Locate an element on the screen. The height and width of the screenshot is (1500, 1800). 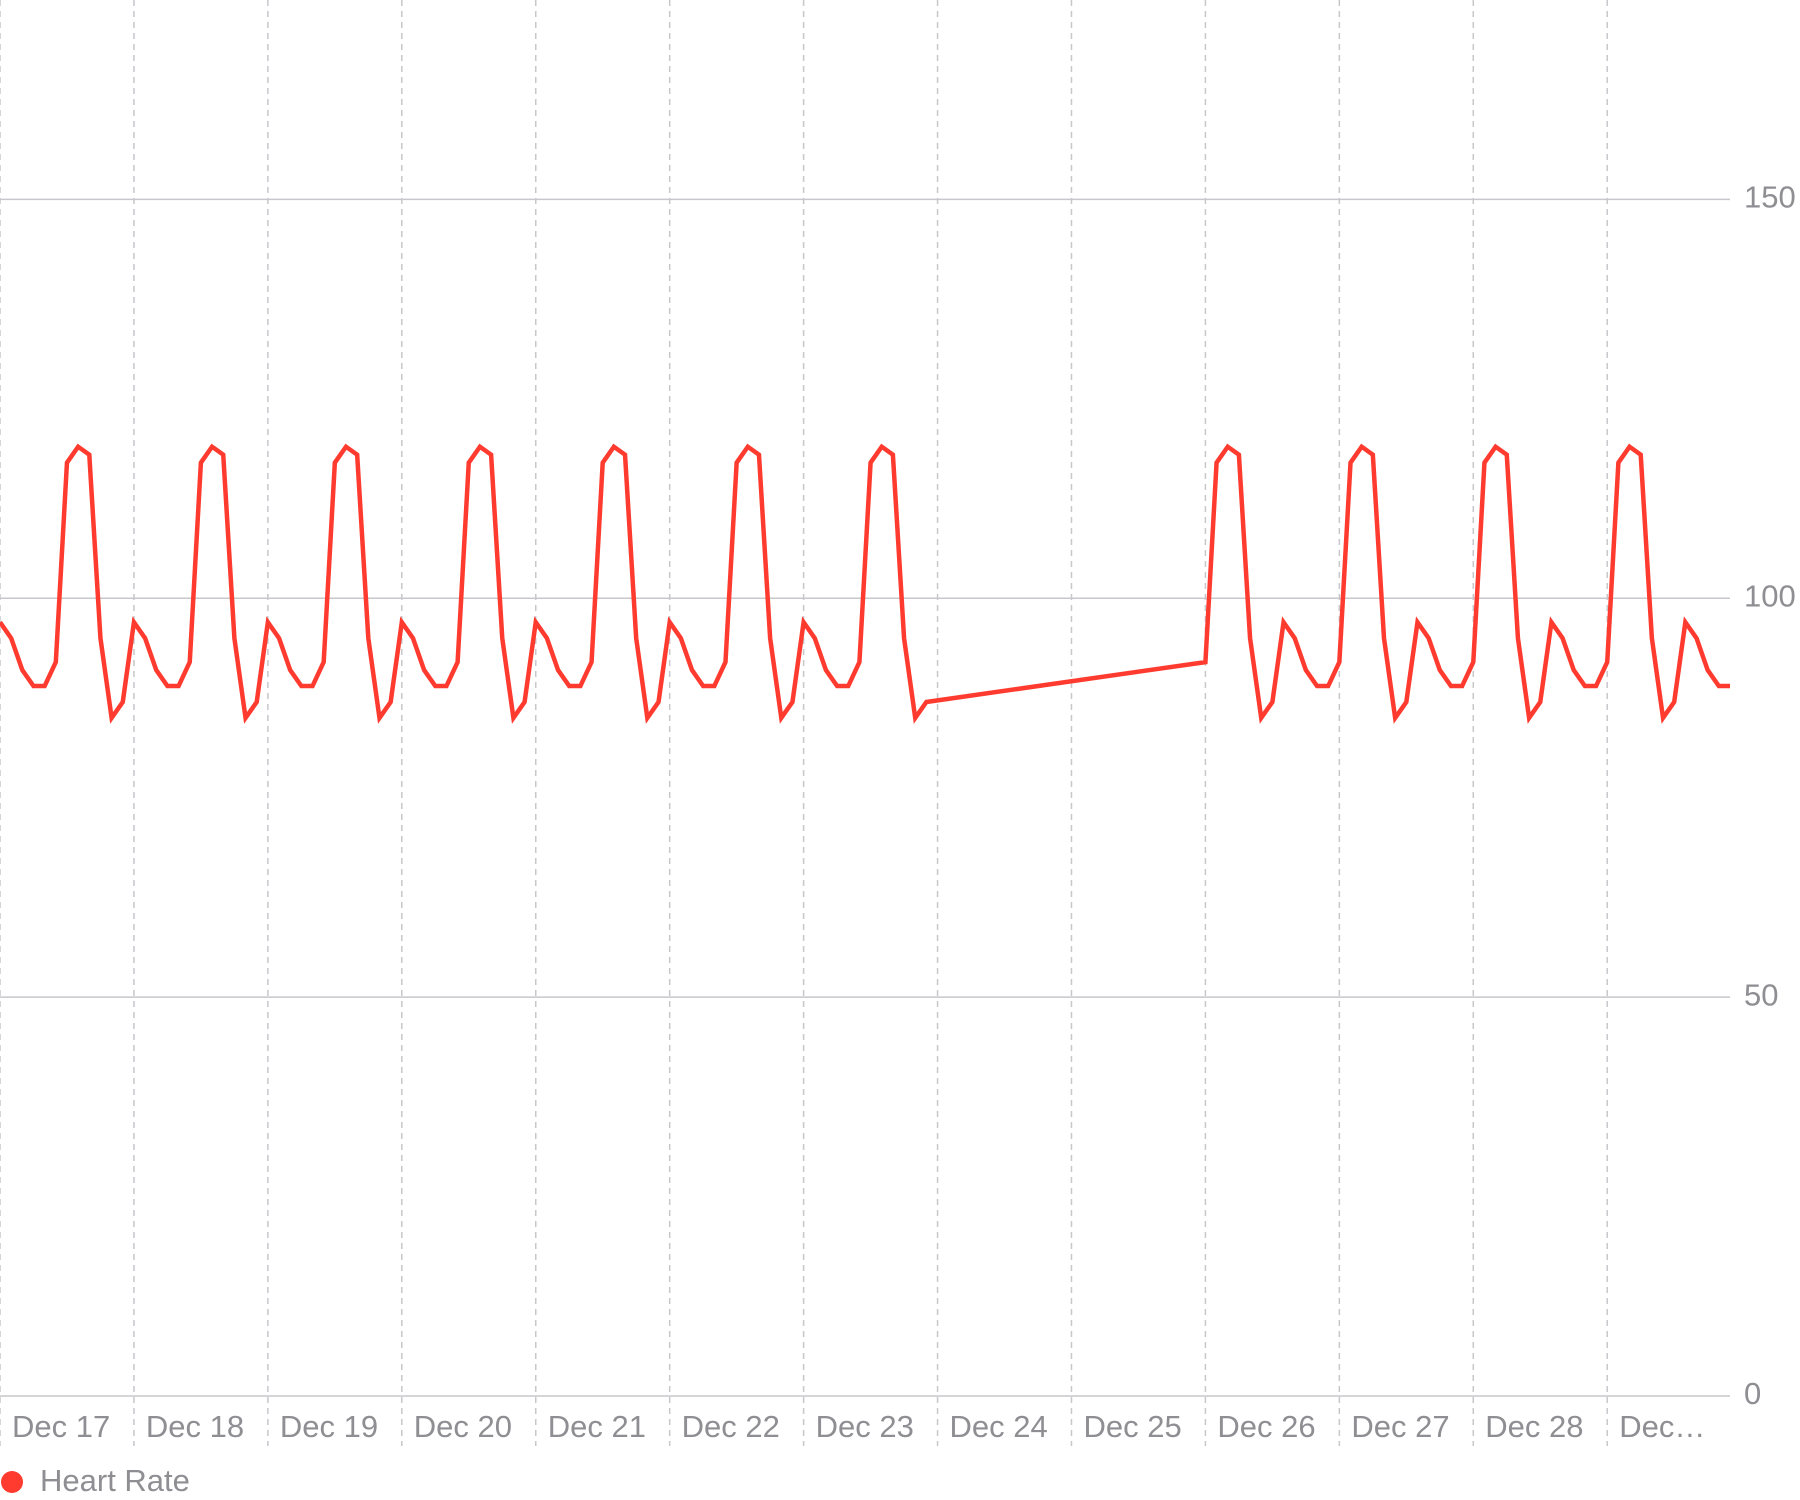
legend-swatch is located at coordinates (12, 1482).